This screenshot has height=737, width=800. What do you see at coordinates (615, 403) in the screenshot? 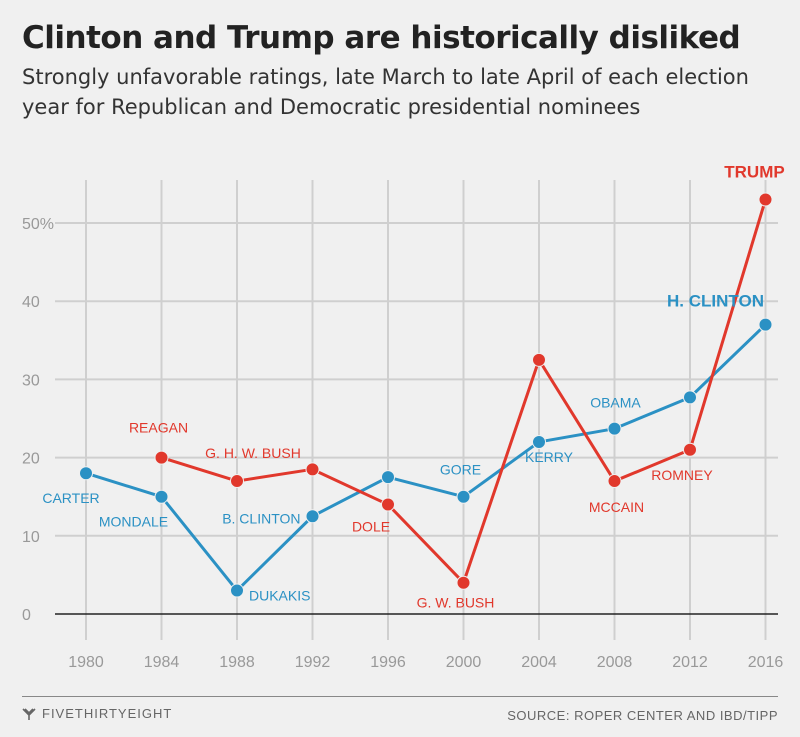
I see `democratic-point-label: OBAMA` at bounding box center [615, 403].